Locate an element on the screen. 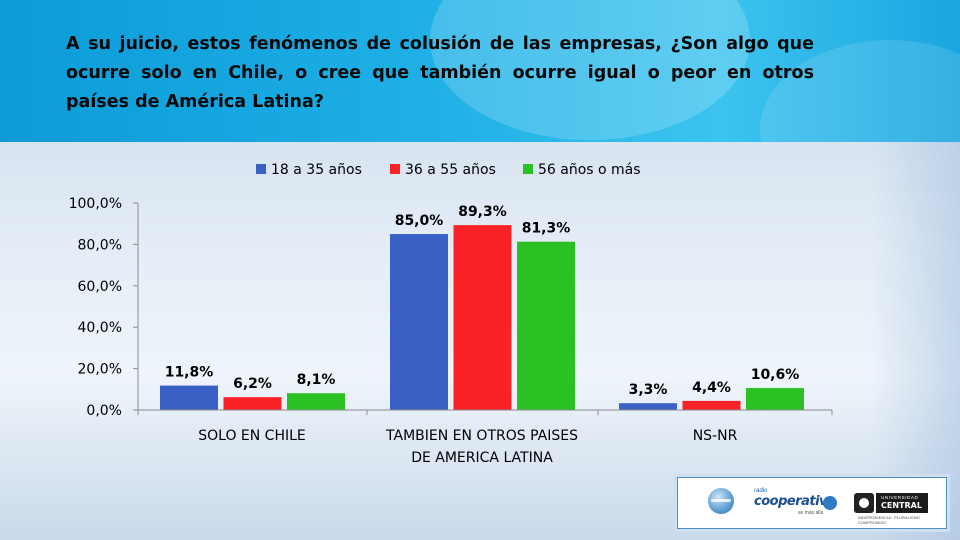  x-category-label: SOLO EN CHILE is located at coordinates (252, 436).